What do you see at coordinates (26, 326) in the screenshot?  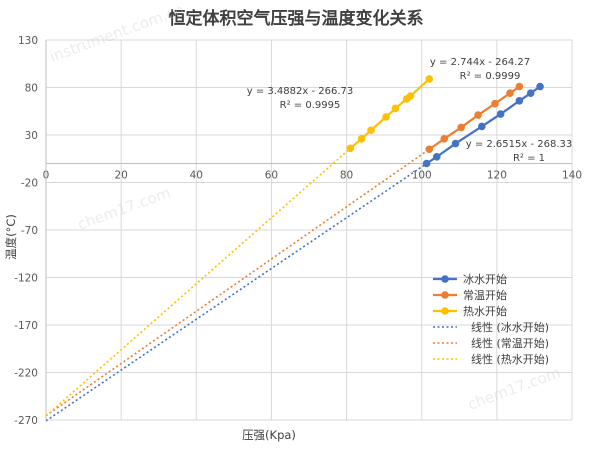 I see `y-tick-label: -170` at bounding box center [26, 326].